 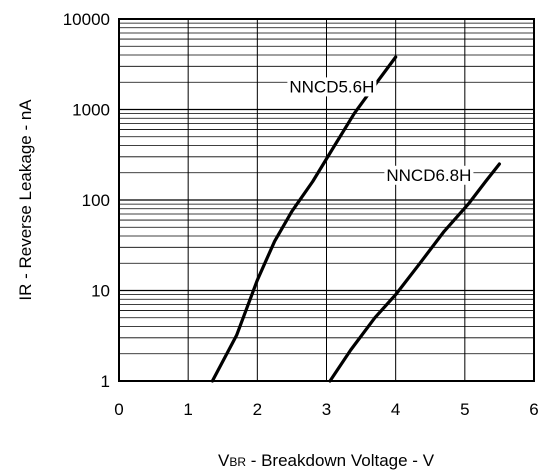 I want to click on x-tick-label: 3, so click(x=326, y=409).